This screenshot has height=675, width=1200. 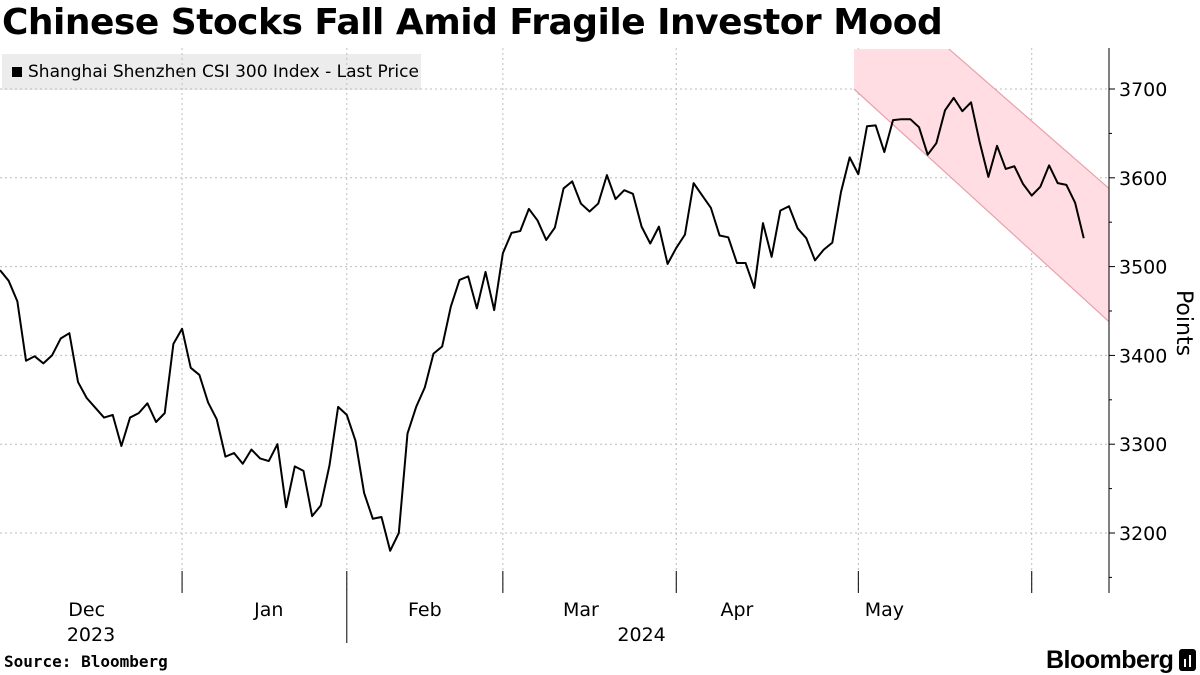 What do you see at coordinates (981, 205) in the screenshot?
I see `trend-channel-lower-edge` at bounding box center [981, 205].